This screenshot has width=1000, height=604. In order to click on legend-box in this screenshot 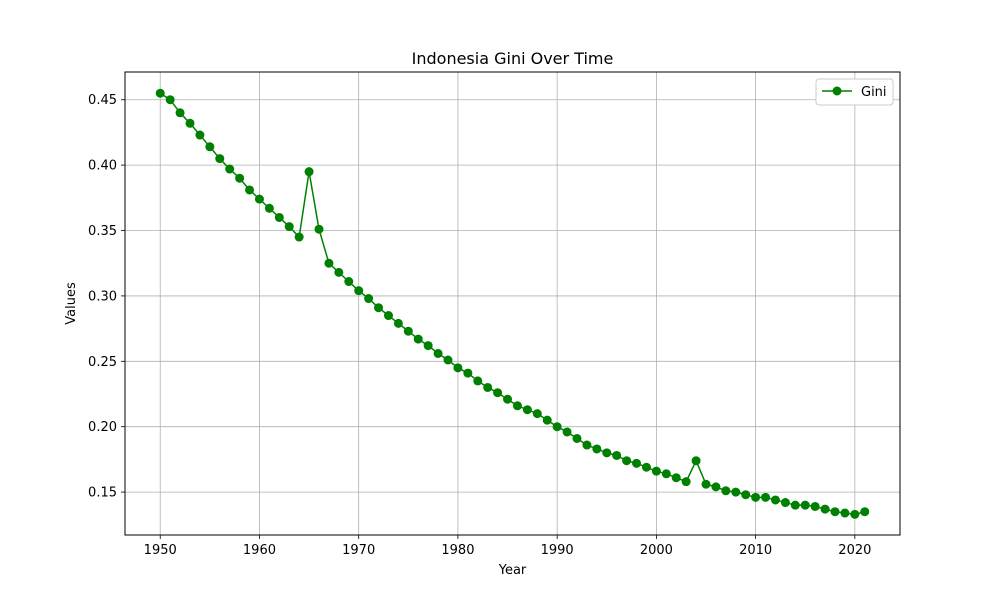, I will do `click(854, 92)`.